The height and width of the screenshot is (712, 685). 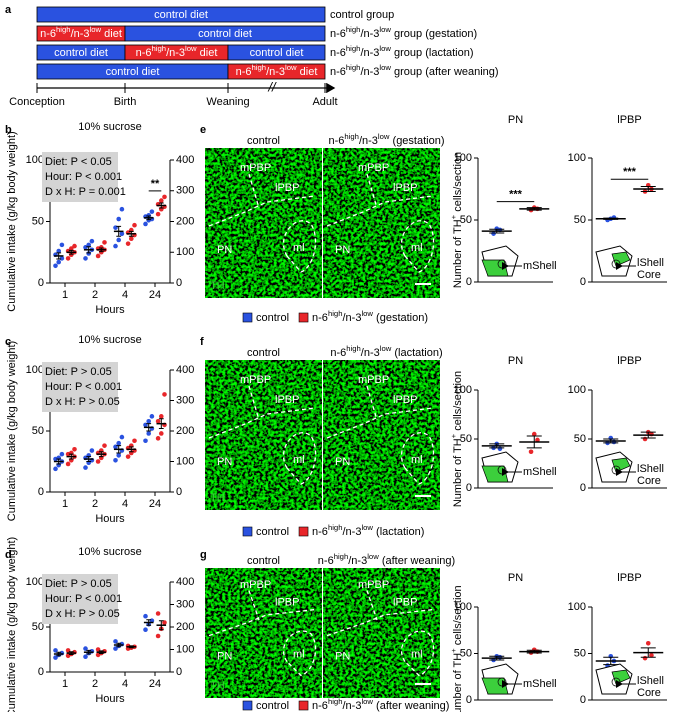 What do you see at coordinates (125, 102) in the screenshot?
I see `stage-label: Birth` at bounding box center [125, 102].